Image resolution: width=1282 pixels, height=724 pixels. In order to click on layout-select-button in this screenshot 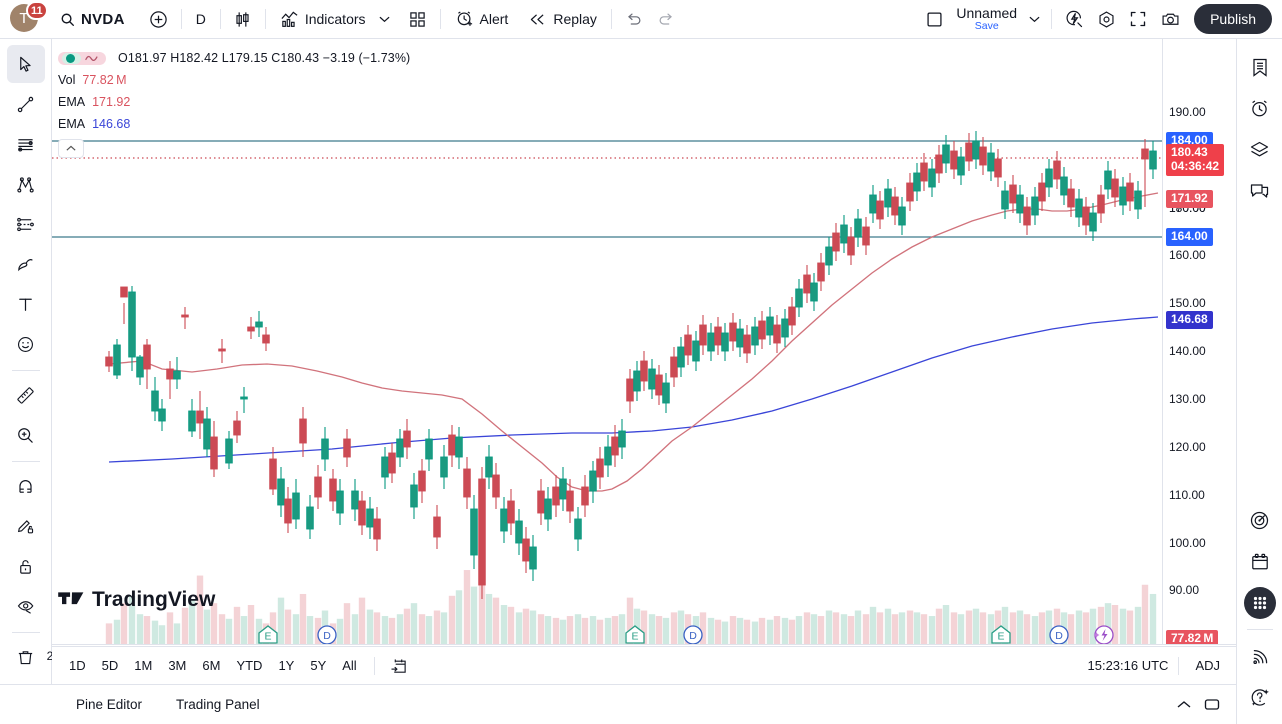, I will do `click(934, 19)`.